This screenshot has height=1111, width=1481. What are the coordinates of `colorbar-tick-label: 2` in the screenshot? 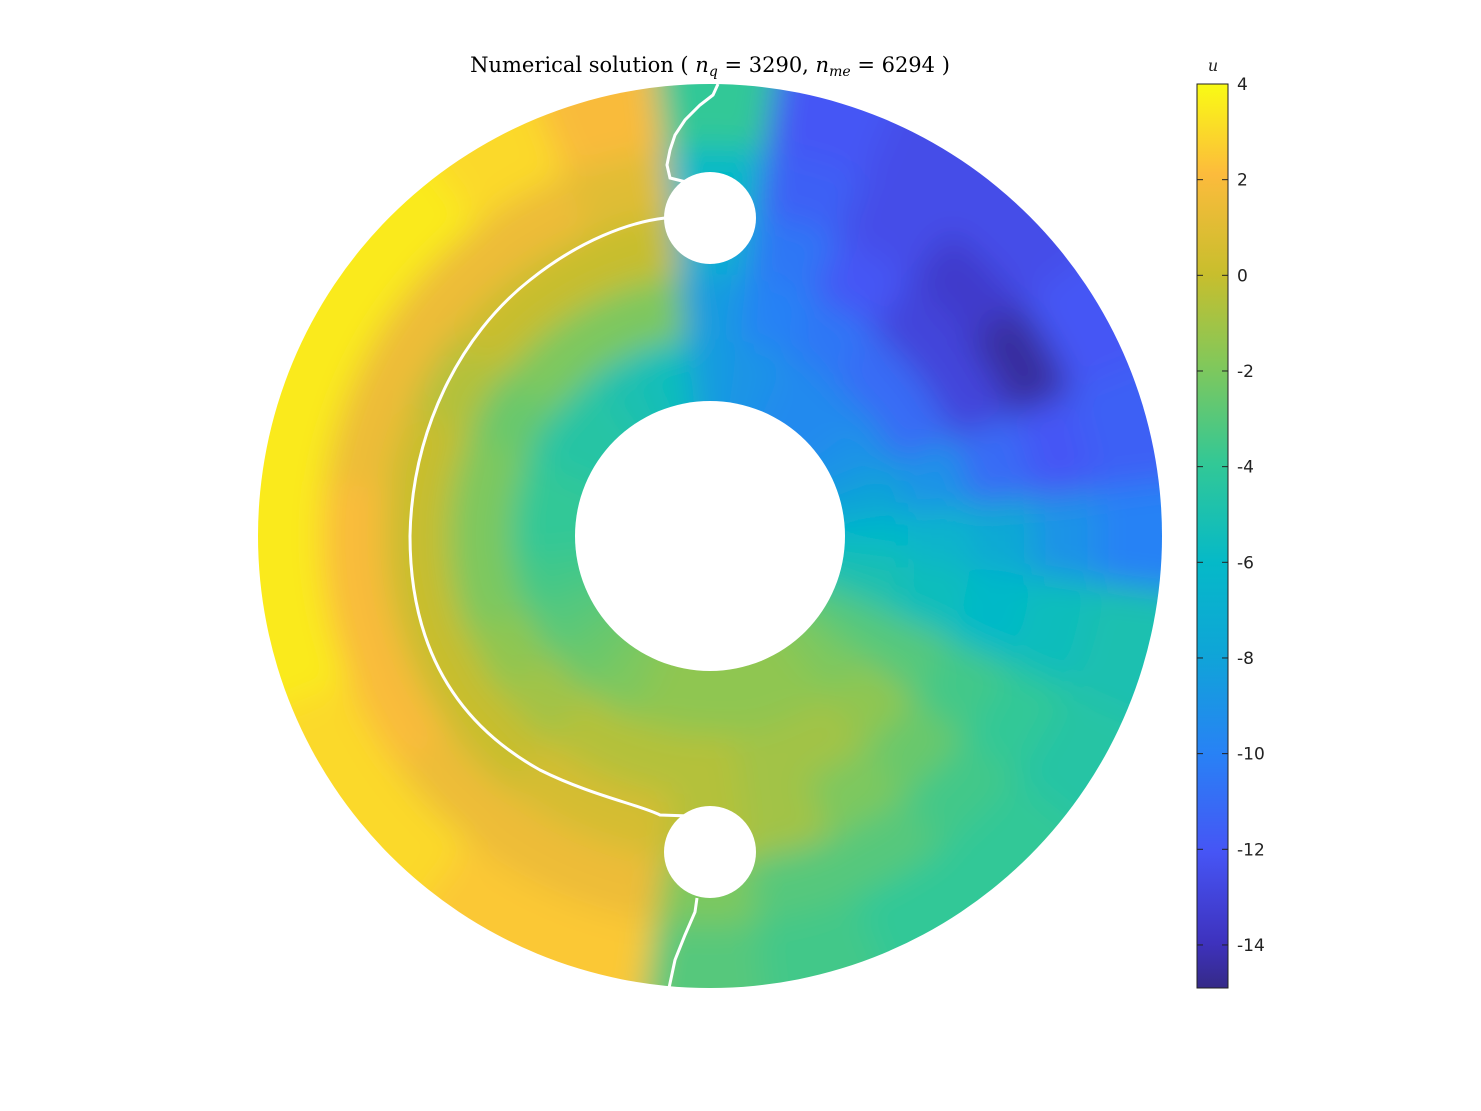 It's located at (1242, 181).